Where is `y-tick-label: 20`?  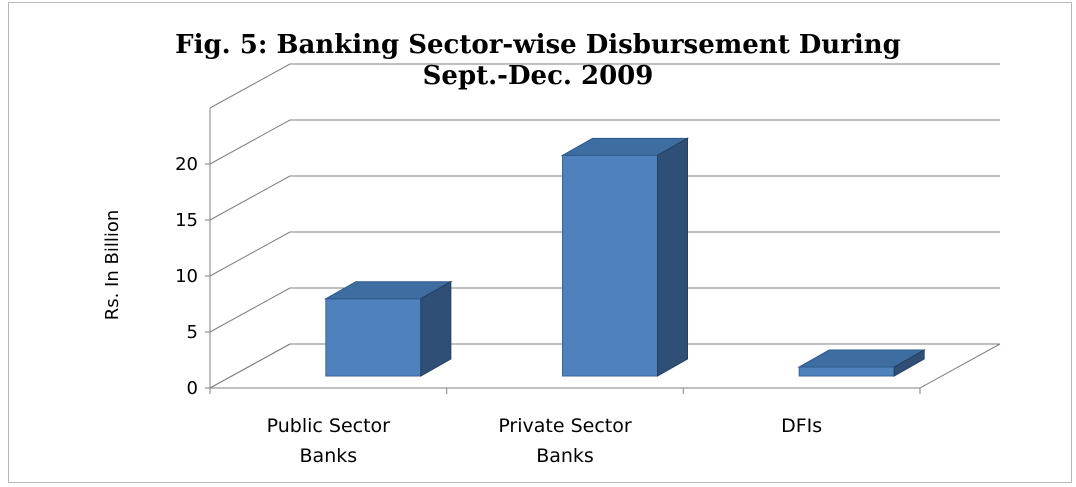 y-tick-label: 20 is located at coordinates (186, 164).